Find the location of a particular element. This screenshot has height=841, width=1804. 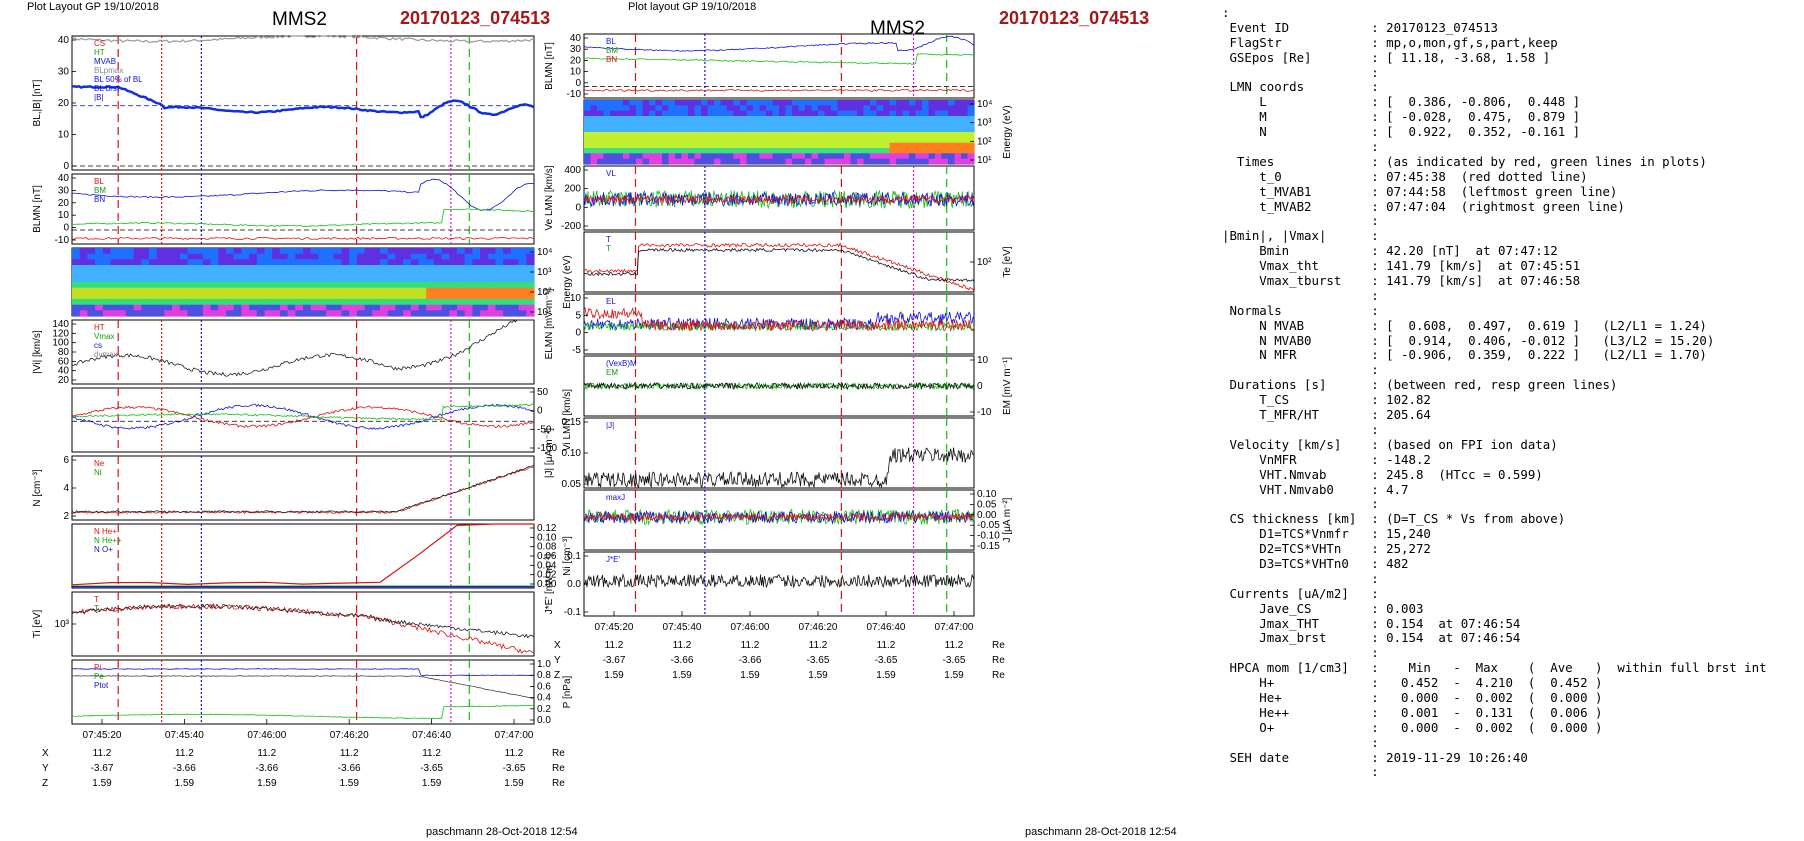

te-par-trace is located at coordinates (779, 265).